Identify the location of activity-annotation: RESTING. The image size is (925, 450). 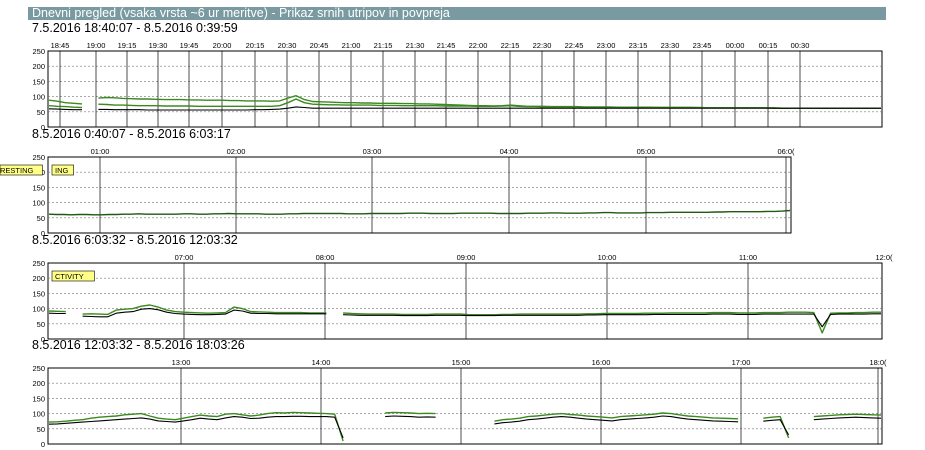
(21, 170).